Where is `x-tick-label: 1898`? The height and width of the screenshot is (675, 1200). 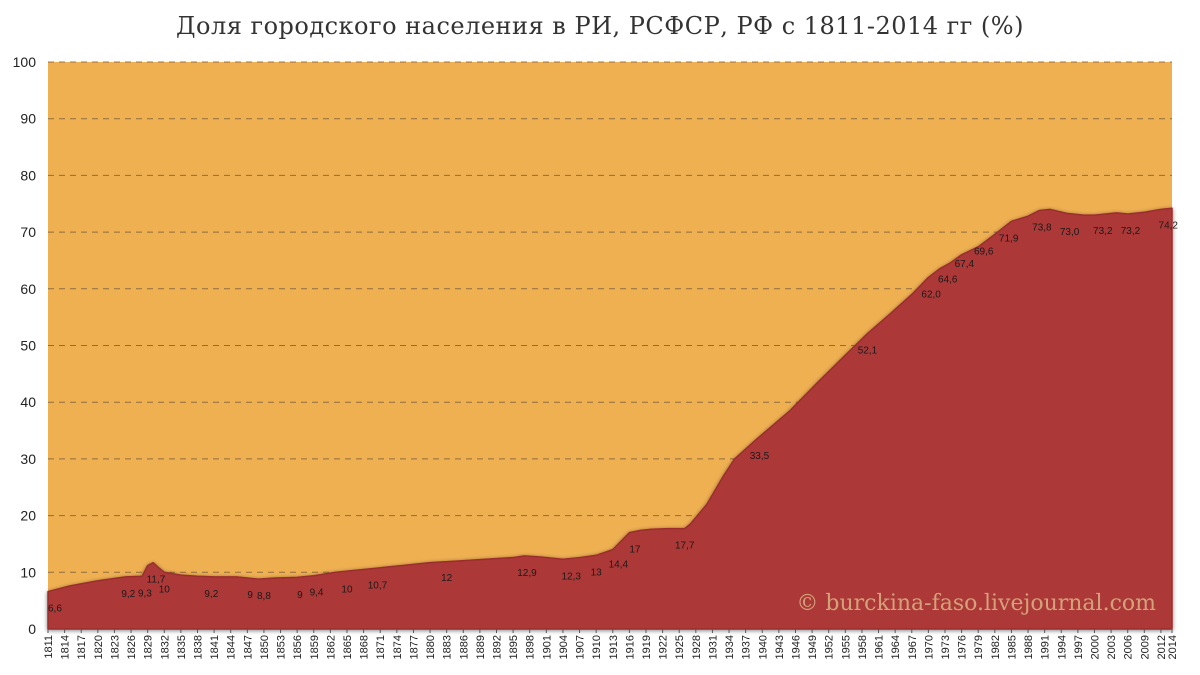
x-tick-label: 1898 is located at coordinates (531, 647).